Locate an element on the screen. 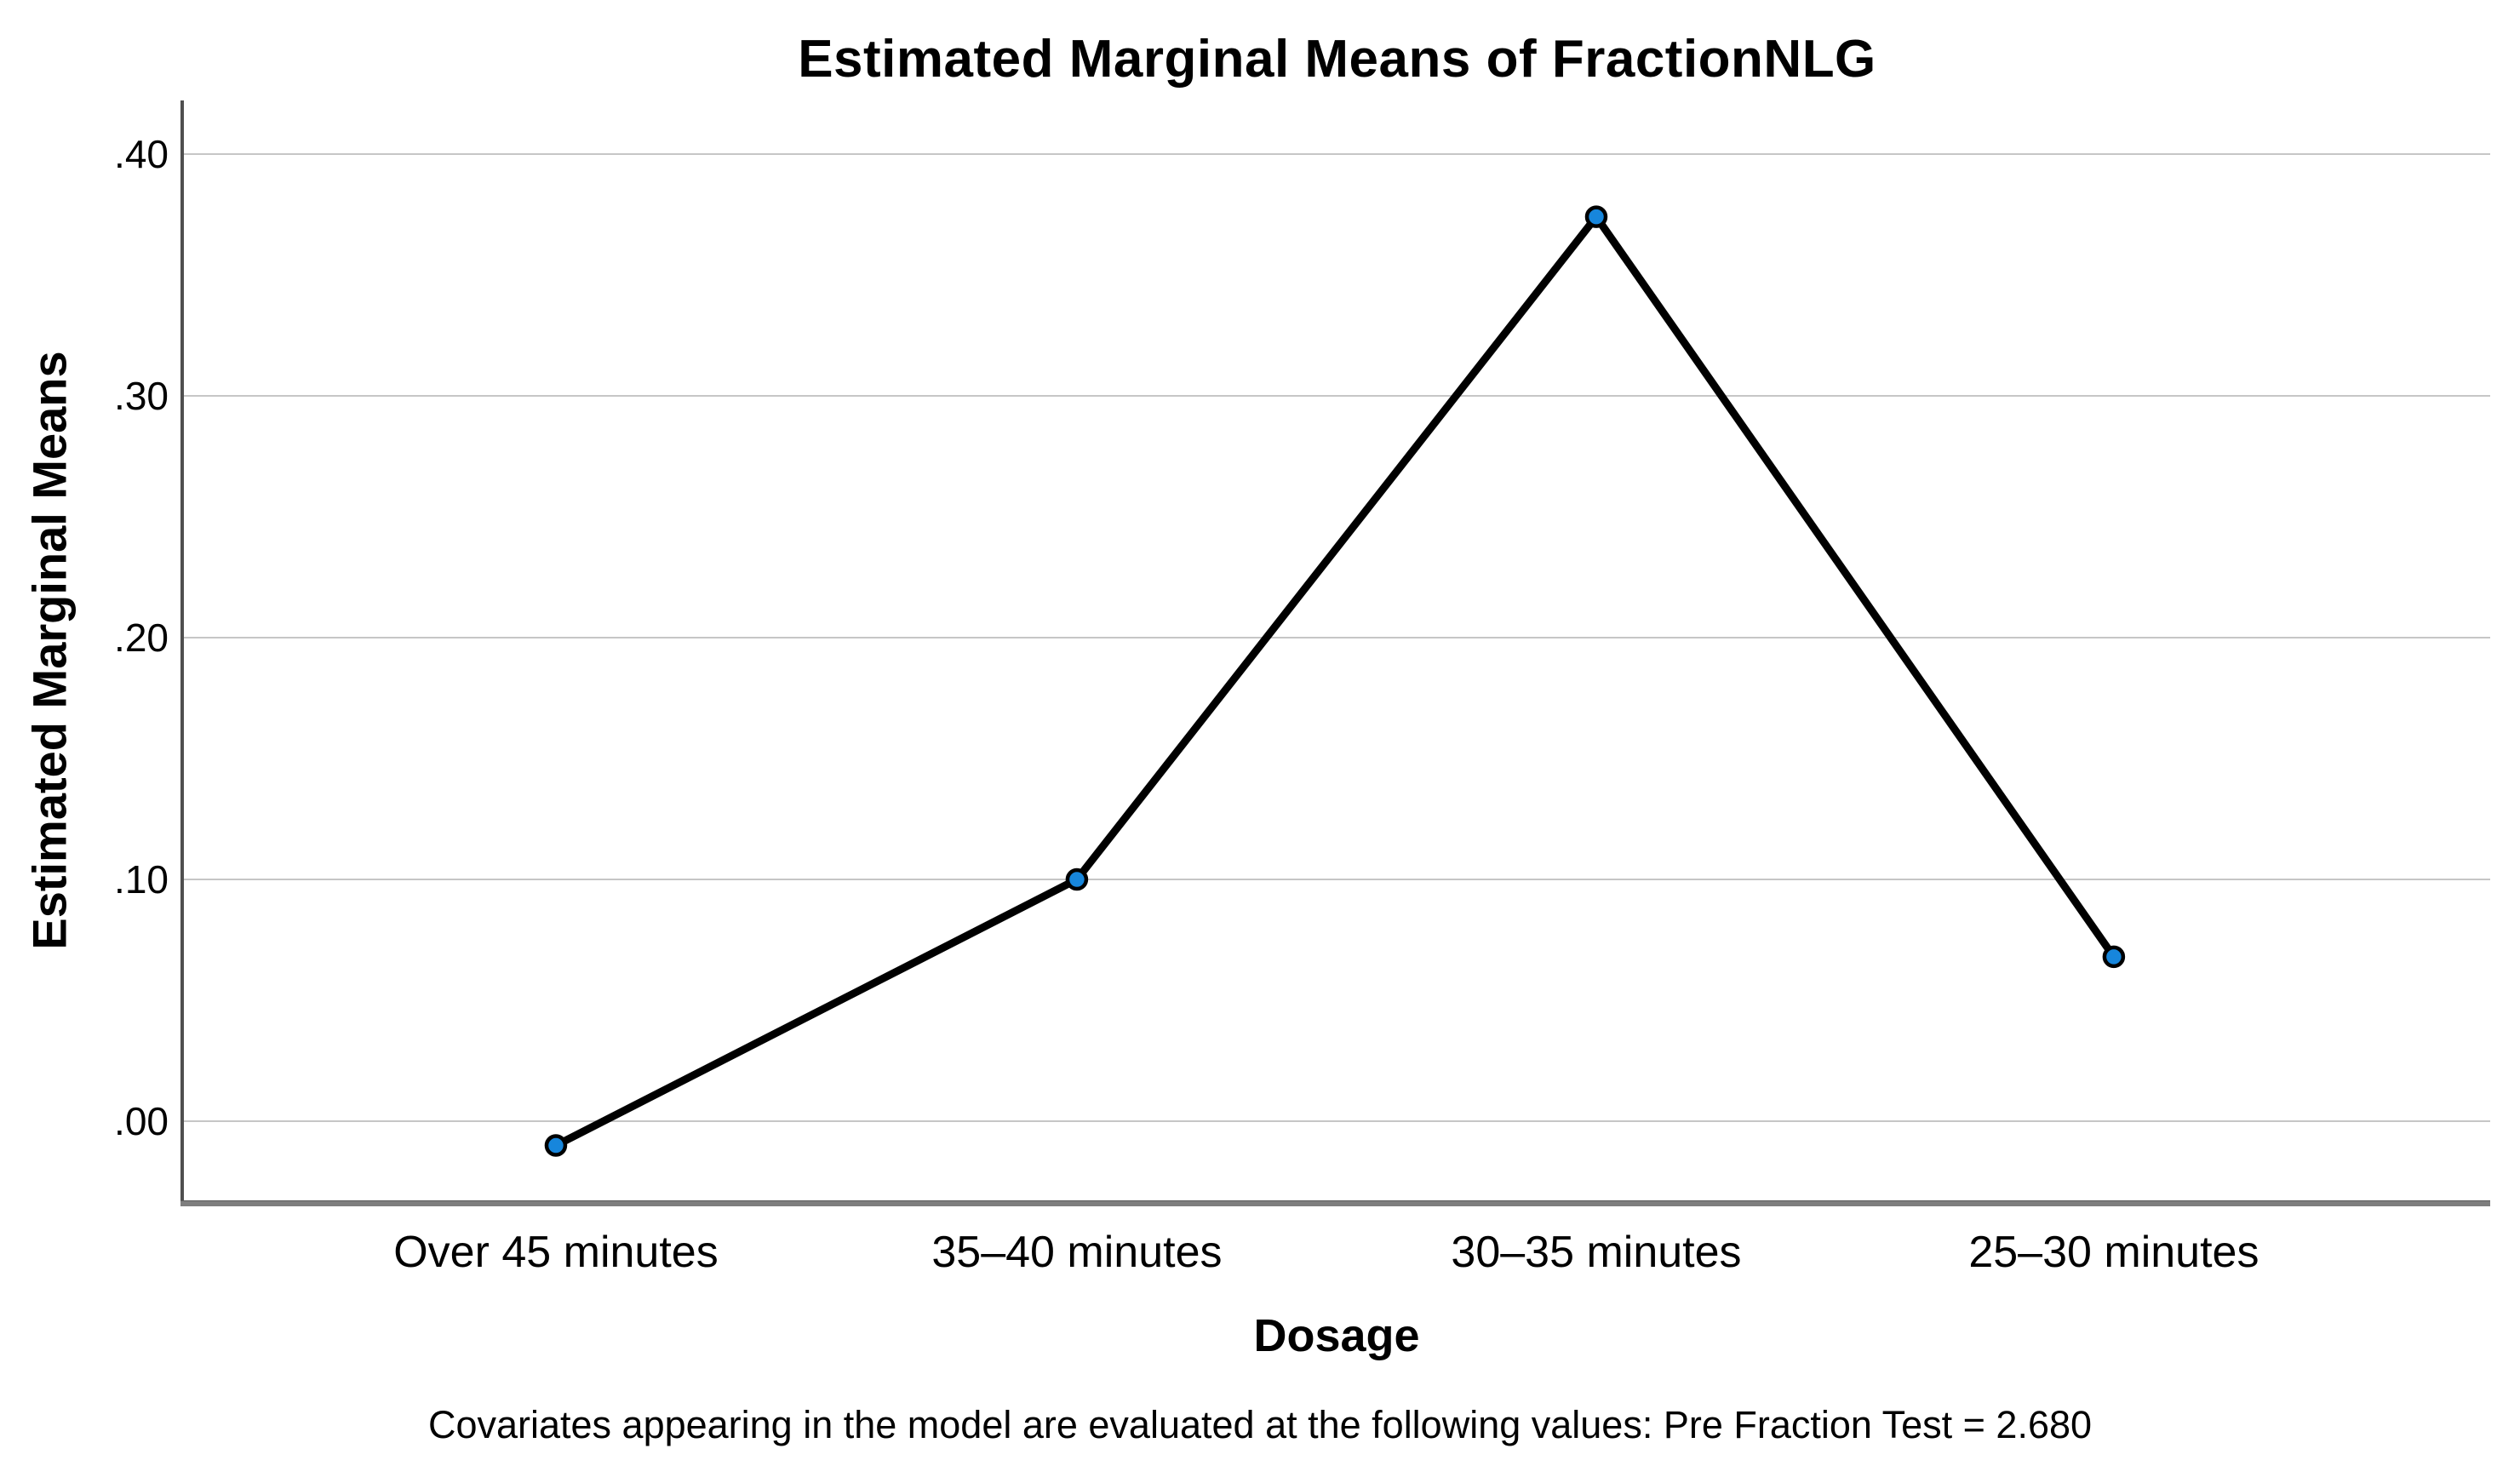 The image size is (2520, 1483). x-tick-label: Over 45 minutes is located at coordinates (556, 1252).